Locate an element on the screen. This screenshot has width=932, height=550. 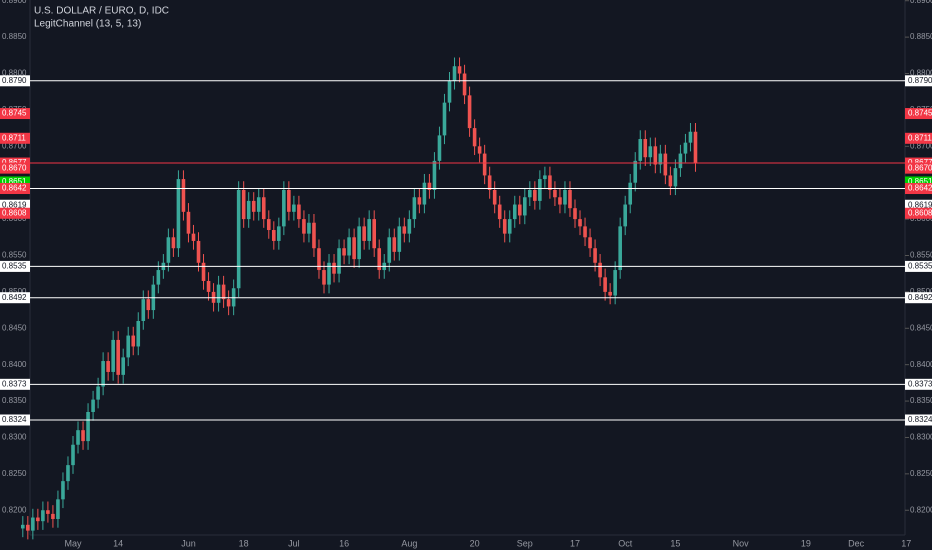
price-label: 0.8711 is located at coordinates (920, 137).